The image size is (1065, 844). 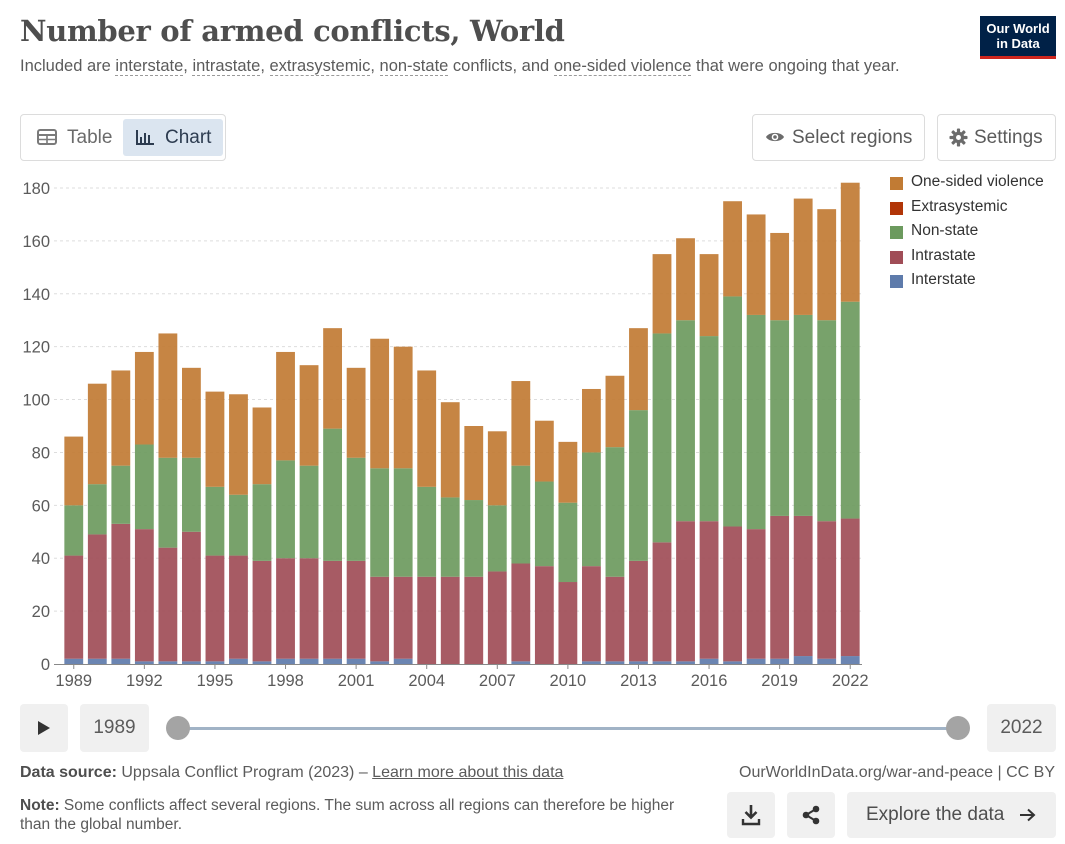 What do you see at coordinates (238, 607) in the screenshot?
I see `bar-intrastate-1996` at bounding box center [238, 607].